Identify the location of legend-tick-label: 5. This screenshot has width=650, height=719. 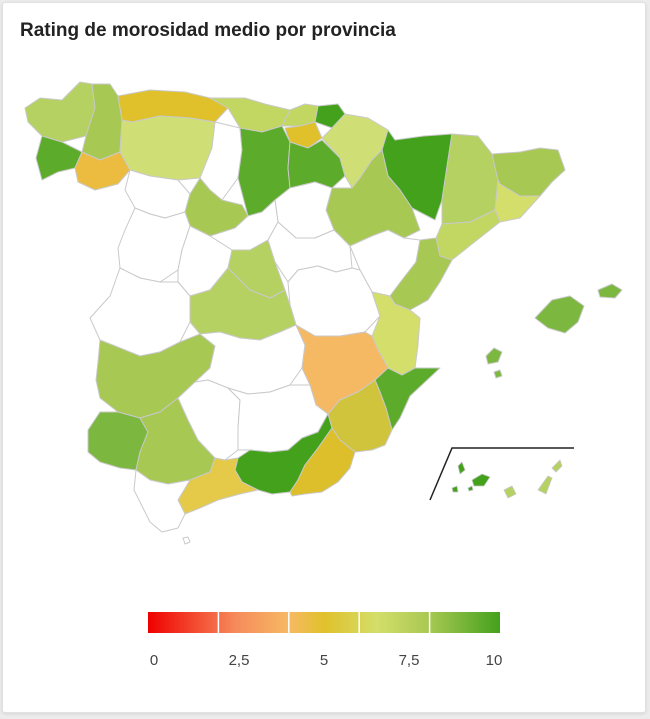
(324, 660).